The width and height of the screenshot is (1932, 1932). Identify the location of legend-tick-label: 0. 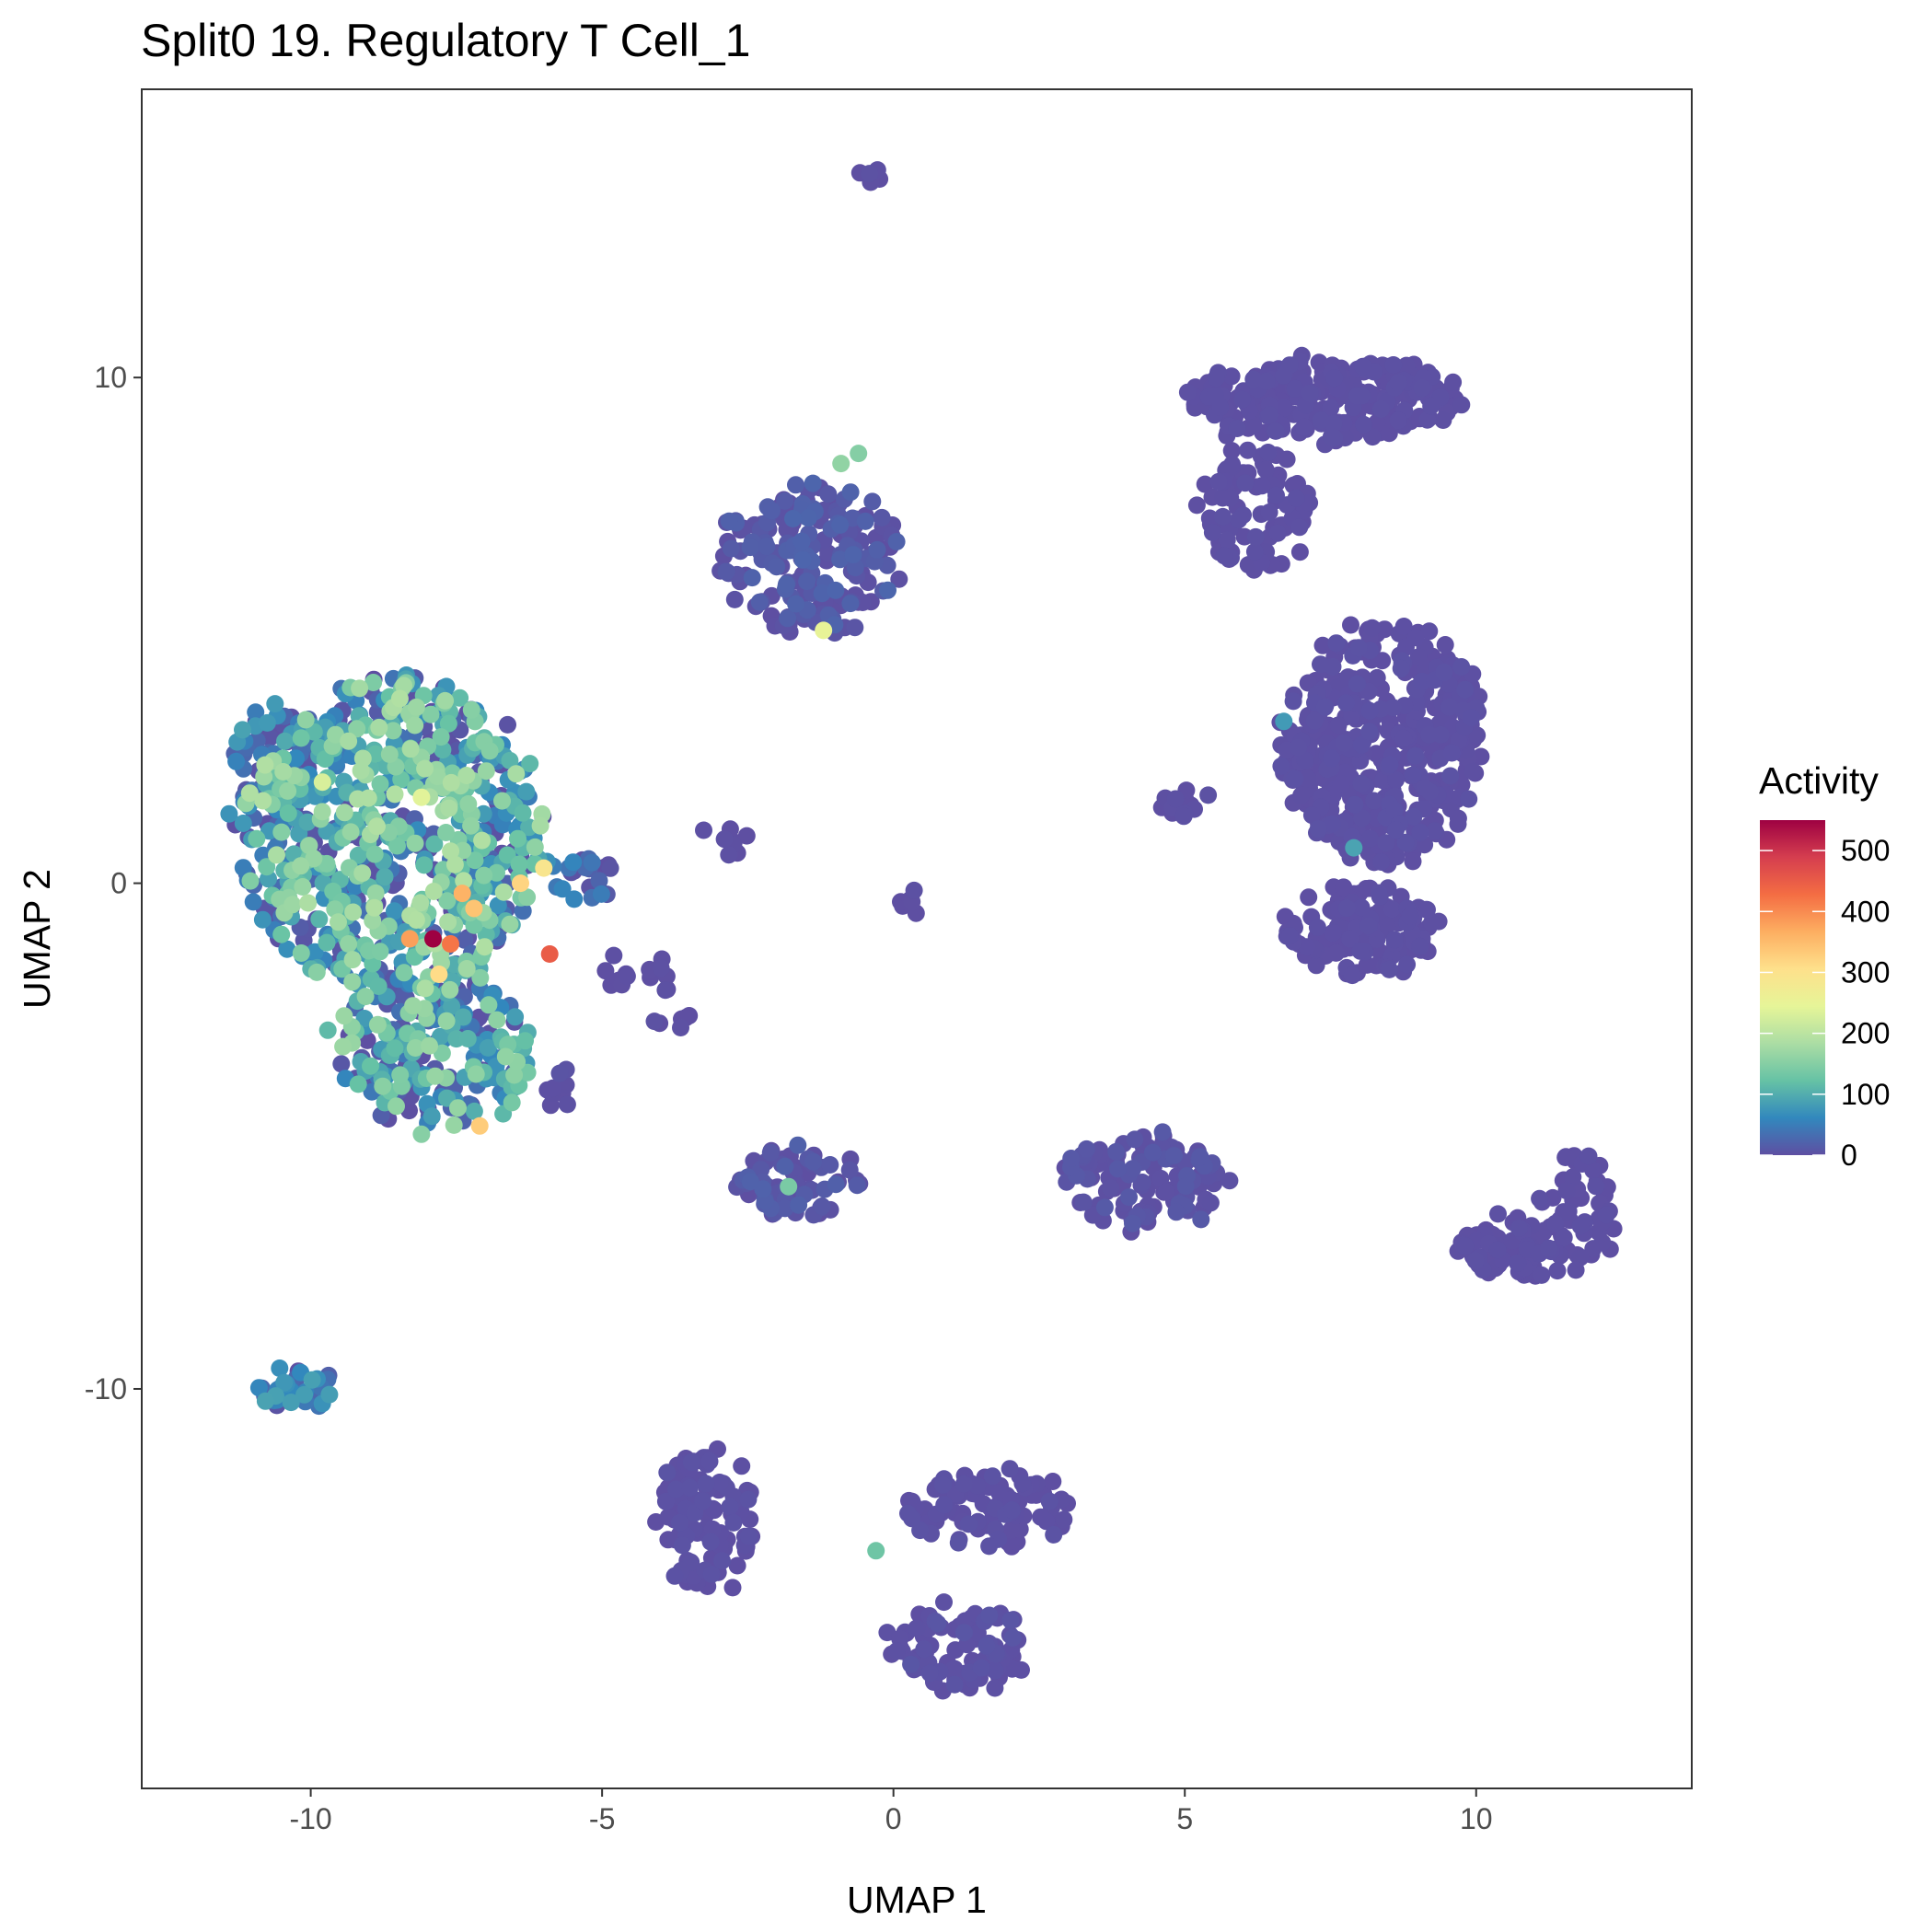
(1849, 1155).